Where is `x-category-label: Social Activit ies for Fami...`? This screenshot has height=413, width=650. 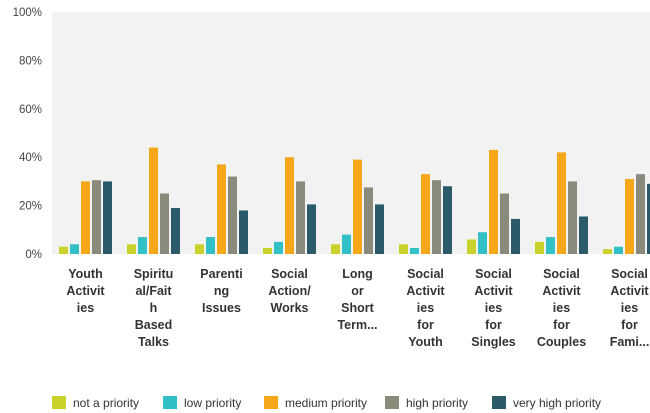
x-category-label: Social Activit ies for Fami... is located at coordinates (630, 308).